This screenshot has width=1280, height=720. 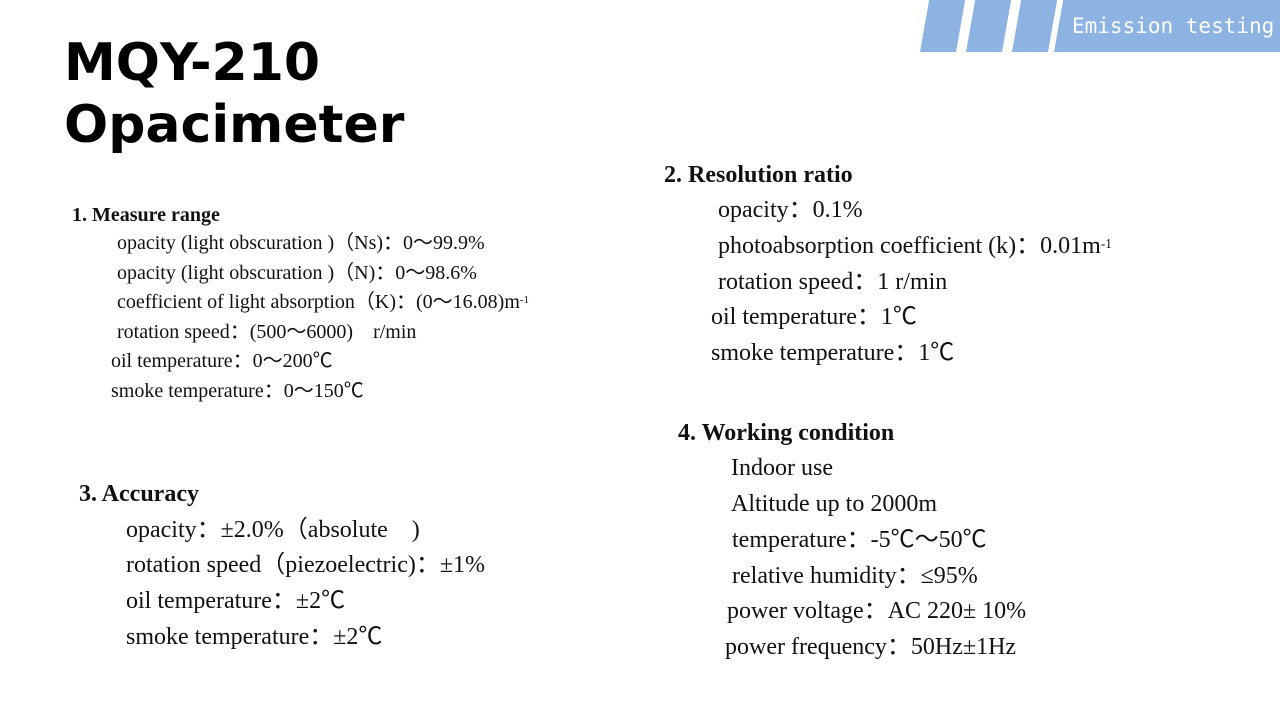 I want to click on title-product: Opacimeter, so click(x=234, y=125).